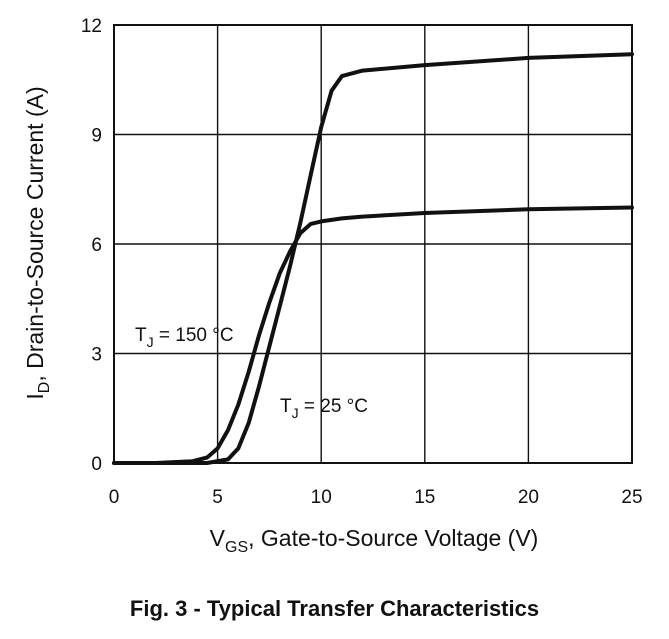 The width and height of the screenshot is (669, 639). What do you see at coordinates (321, 497) in the screenshot?
I see `x-tick-label: 10` at bounding box center [321, 497].